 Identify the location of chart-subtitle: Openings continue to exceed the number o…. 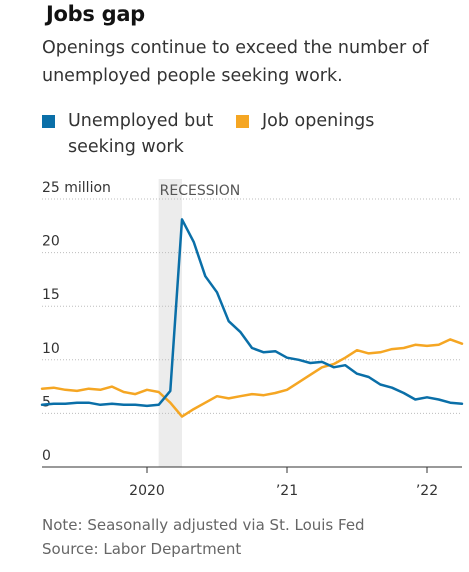
(235, 62).